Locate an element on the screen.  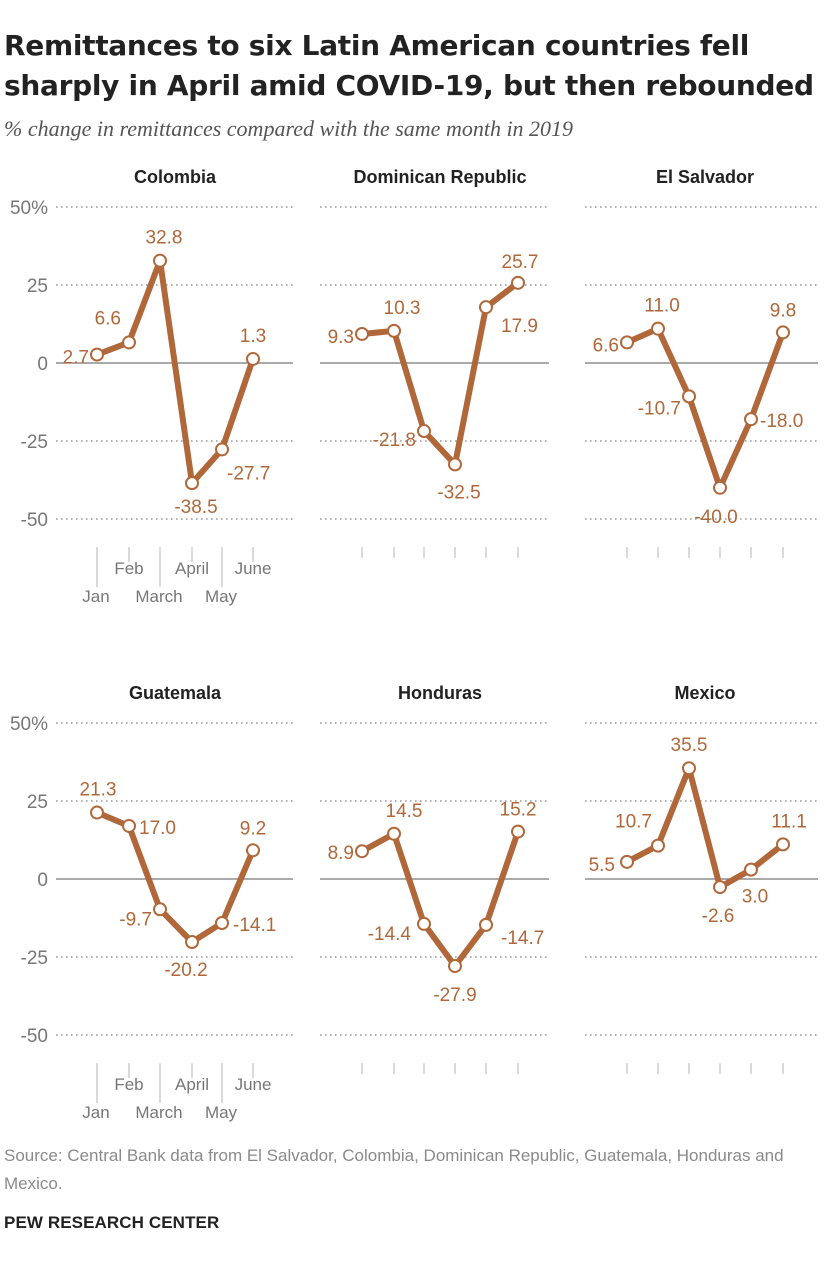
x-tick-label-guatemala: May is located at coordinates (221, 1112).